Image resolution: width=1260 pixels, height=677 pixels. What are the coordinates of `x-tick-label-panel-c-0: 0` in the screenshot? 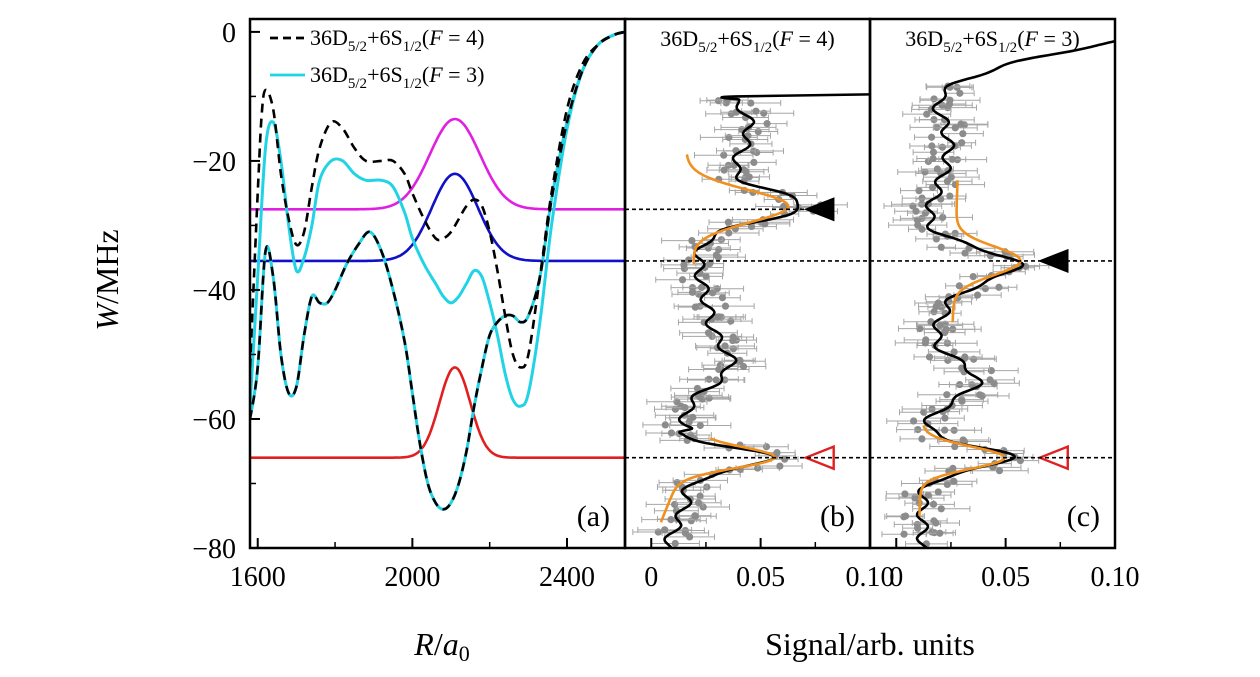 It's located at (896, 577).